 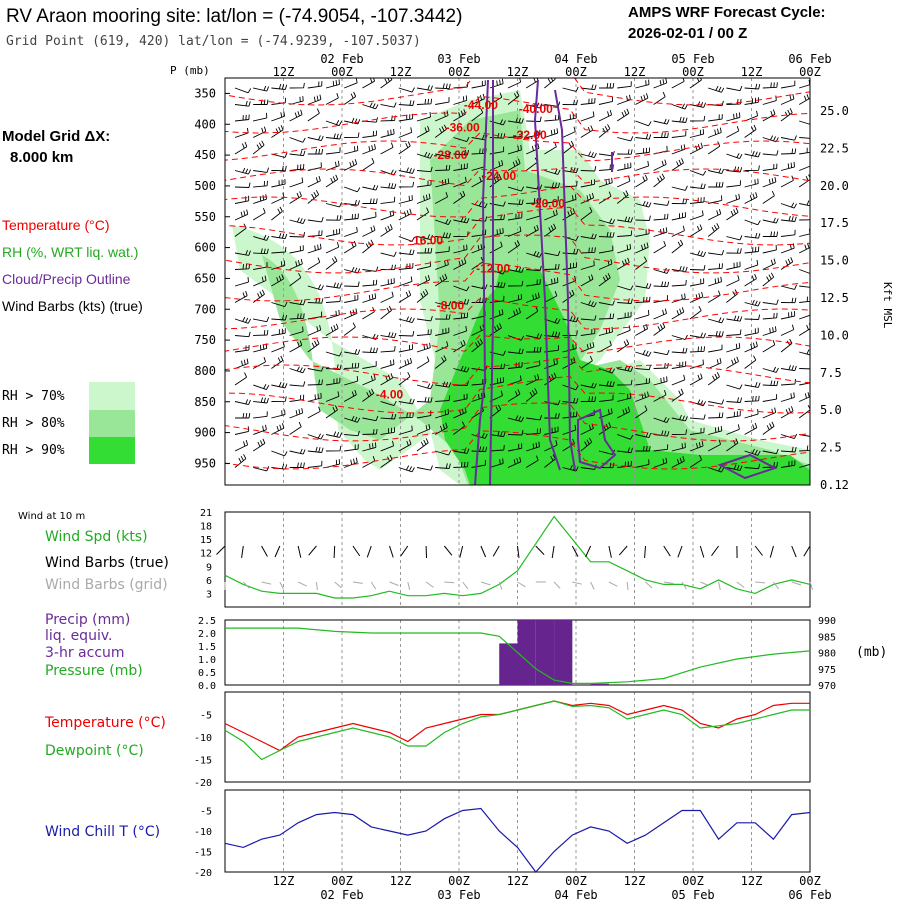 What do you see at coordinates (459, 72) in the screenshot?
I see `top-time-label: 00Z` at bounding box center [459, 72].